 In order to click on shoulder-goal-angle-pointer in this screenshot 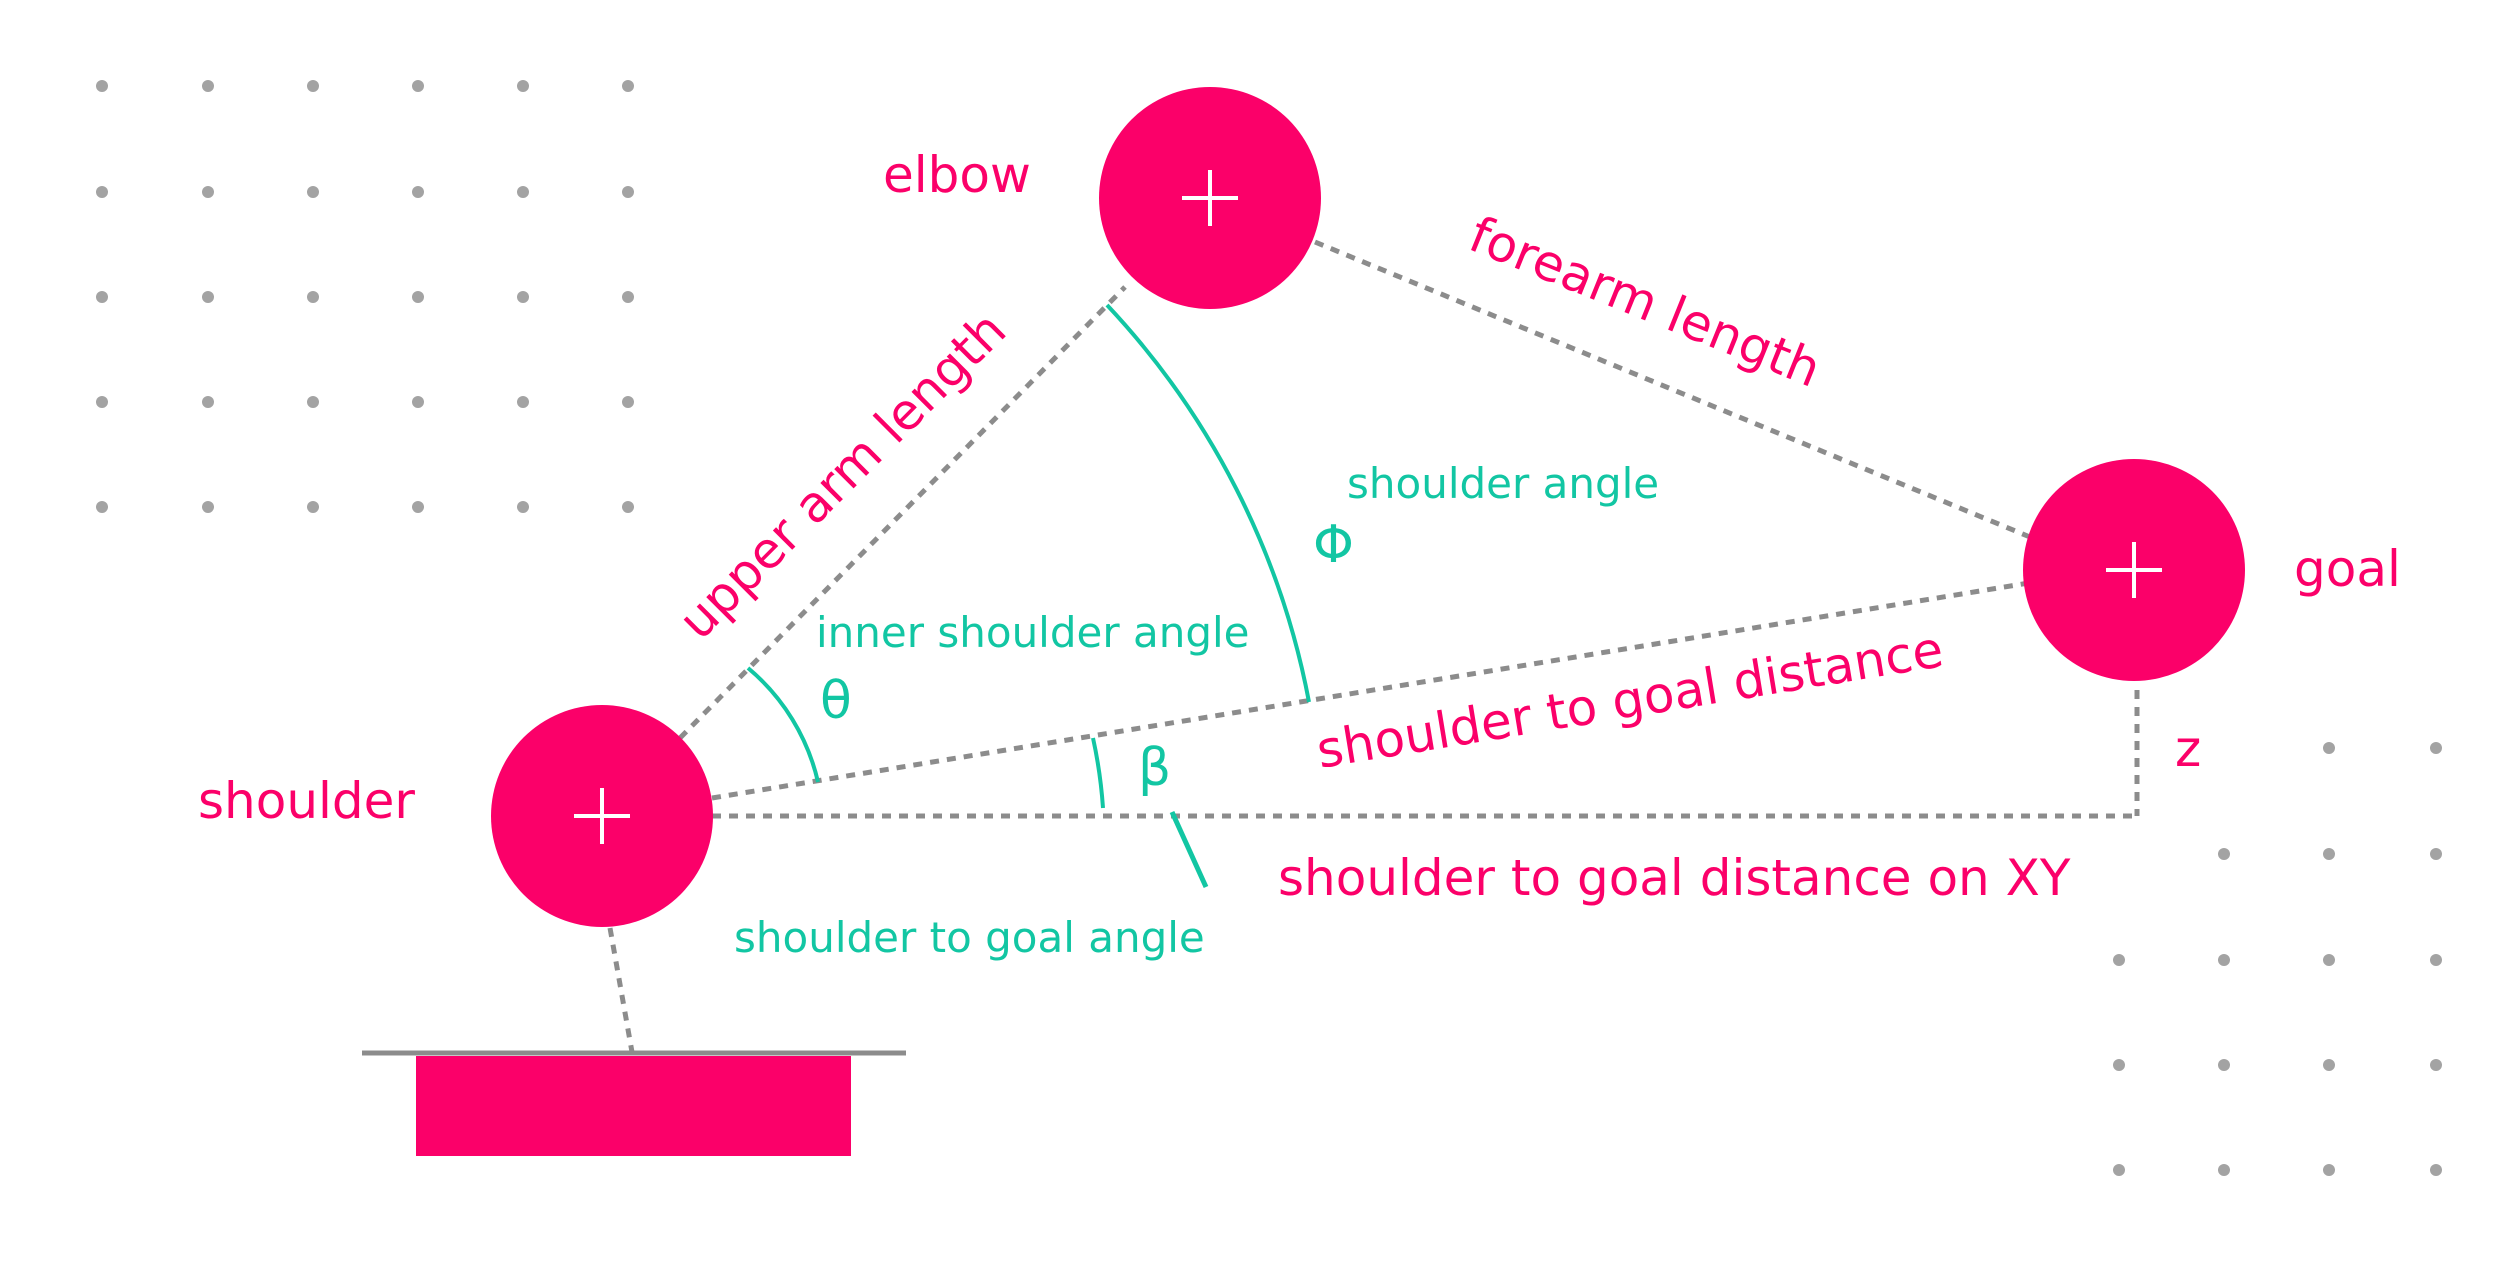, I will do `click(1189, 849)`.